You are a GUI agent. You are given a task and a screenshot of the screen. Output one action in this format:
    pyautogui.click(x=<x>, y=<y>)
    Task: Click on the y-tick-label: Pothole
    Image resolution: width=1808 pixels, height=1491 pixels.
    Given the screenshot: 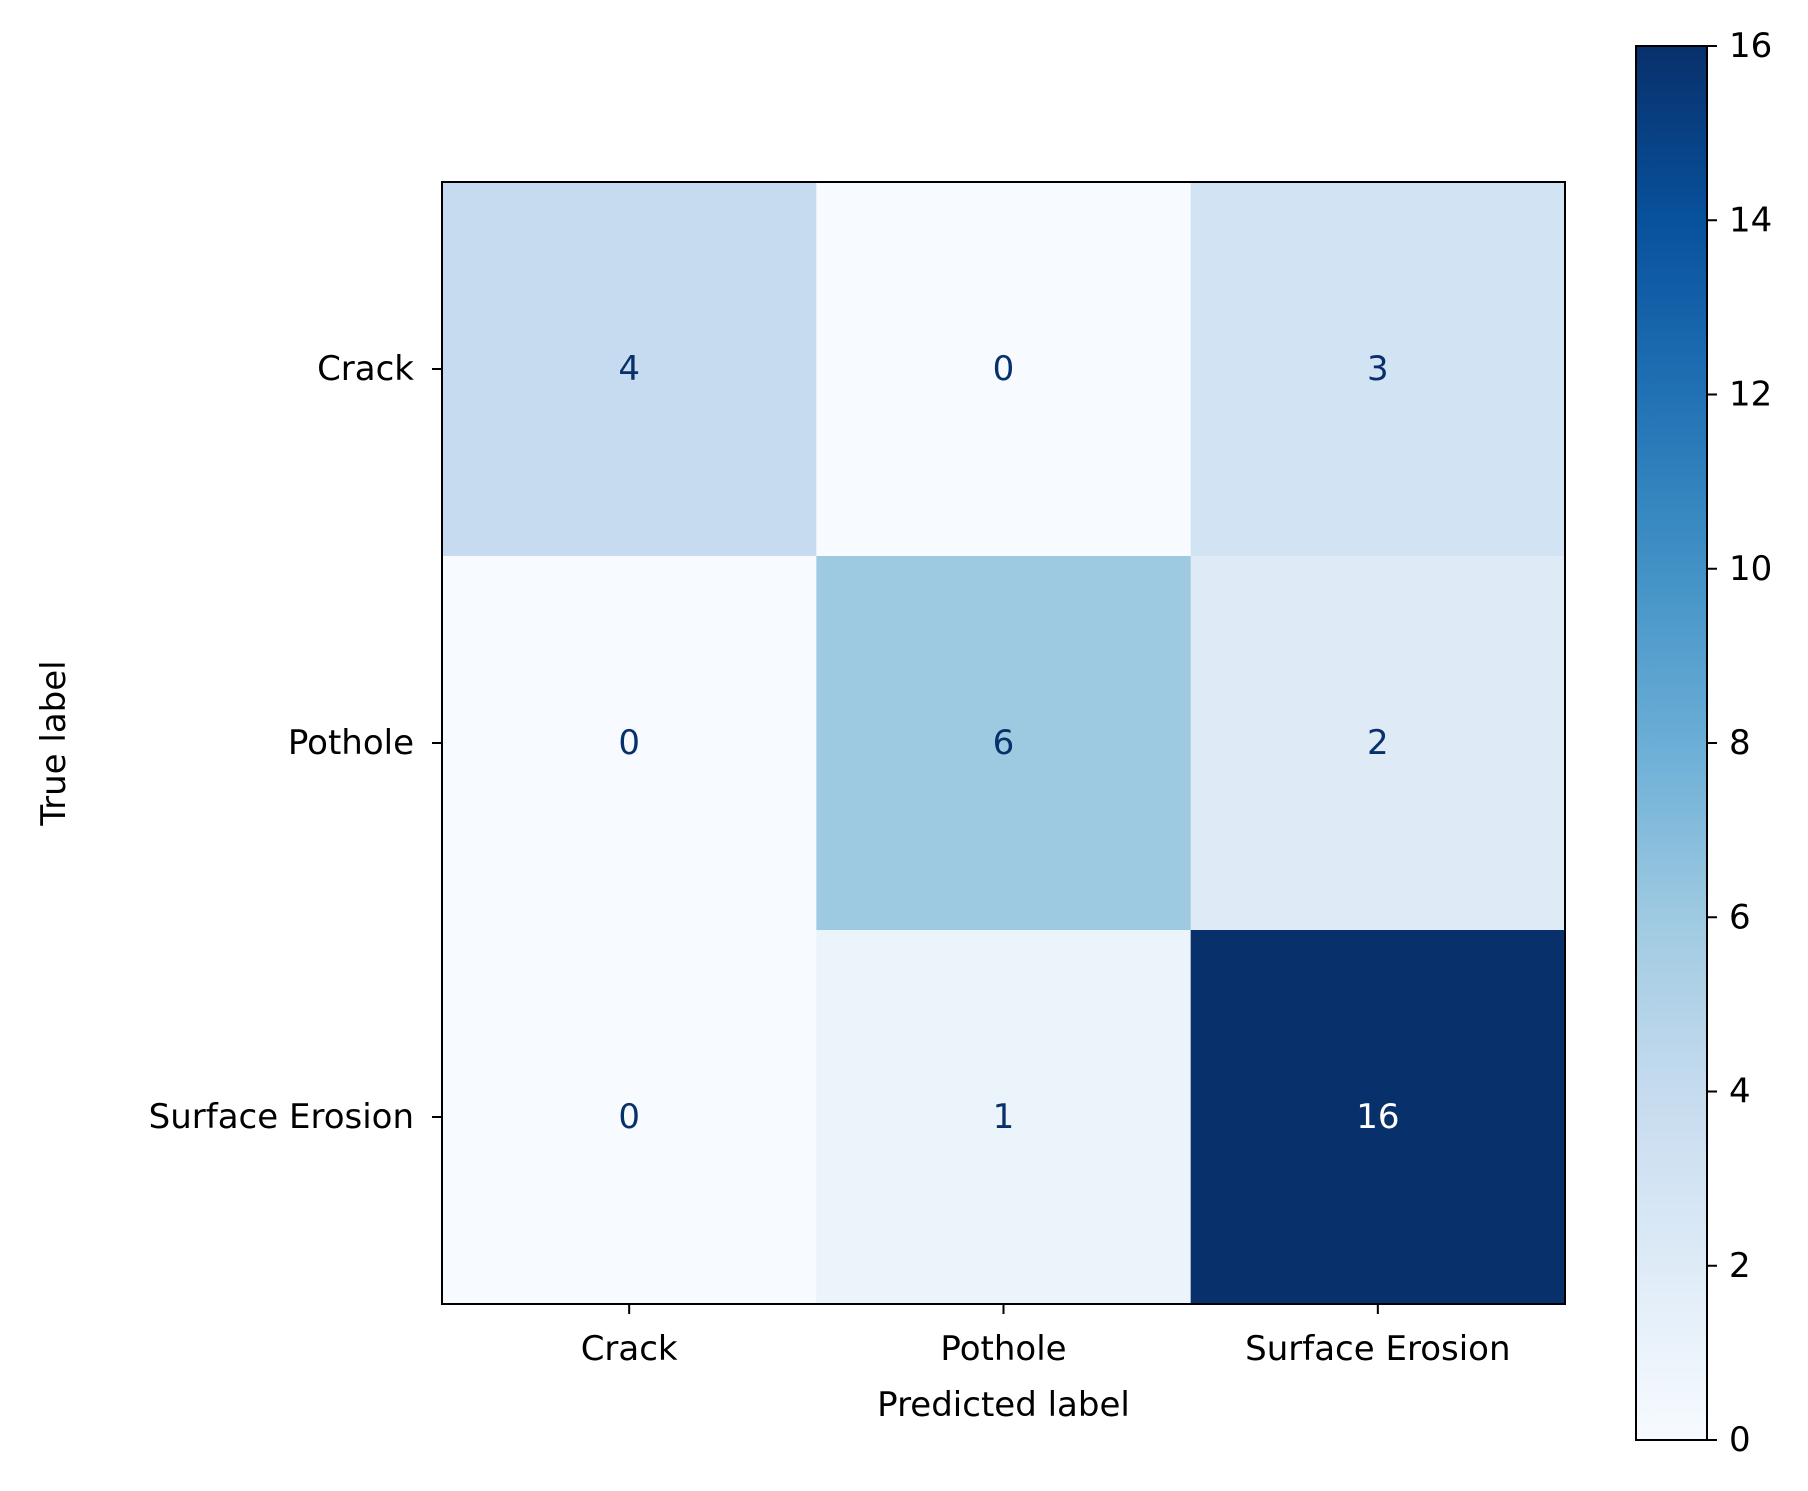 What is the action you would take?
    pyautogui.click(x=351, y=743)
    